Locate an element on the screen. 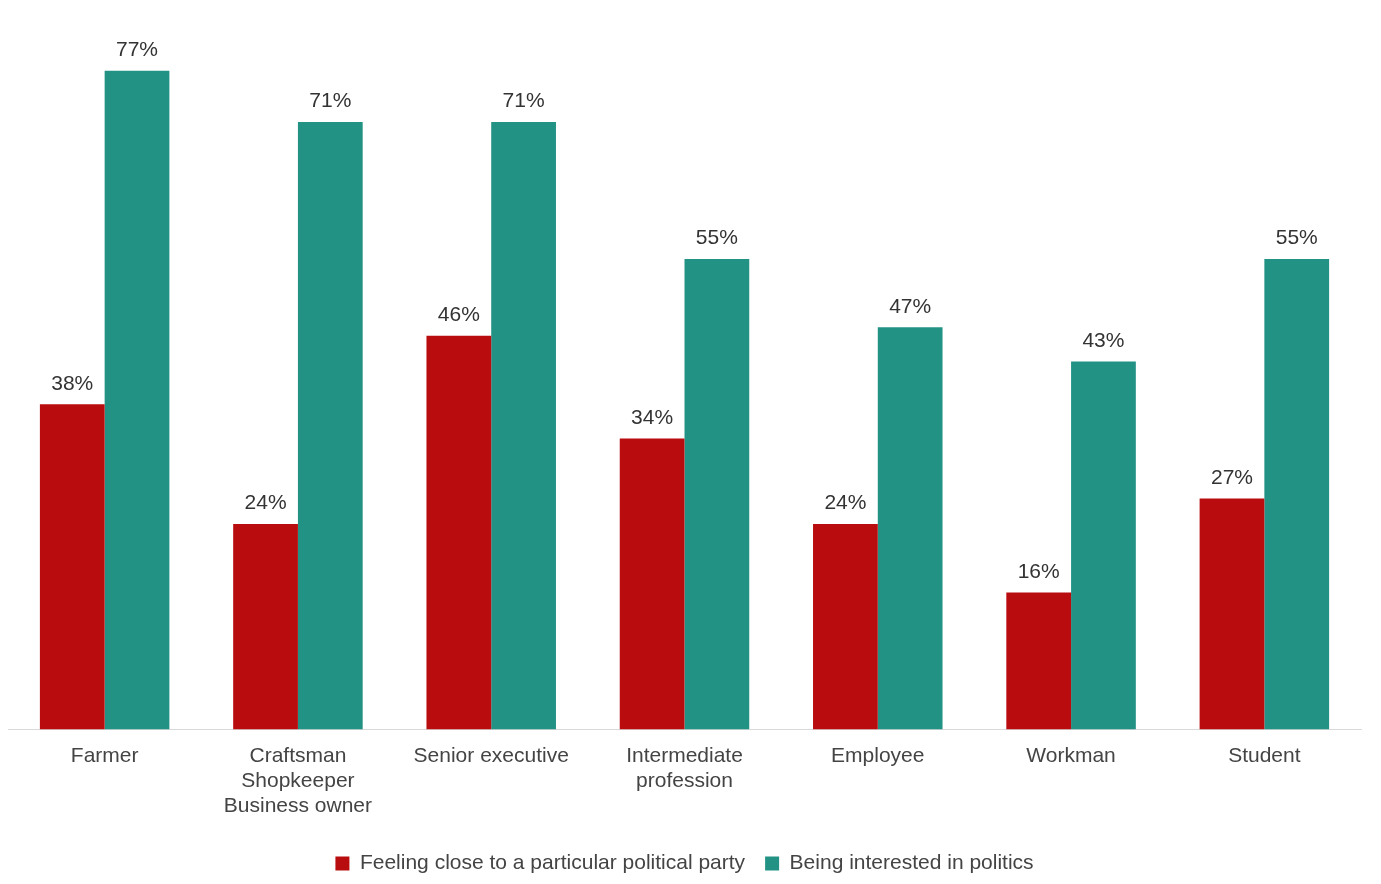 The height and width of the screenshot is (884, 1381). legend-label: Being interested in politics is located at coordinates (911, 862).